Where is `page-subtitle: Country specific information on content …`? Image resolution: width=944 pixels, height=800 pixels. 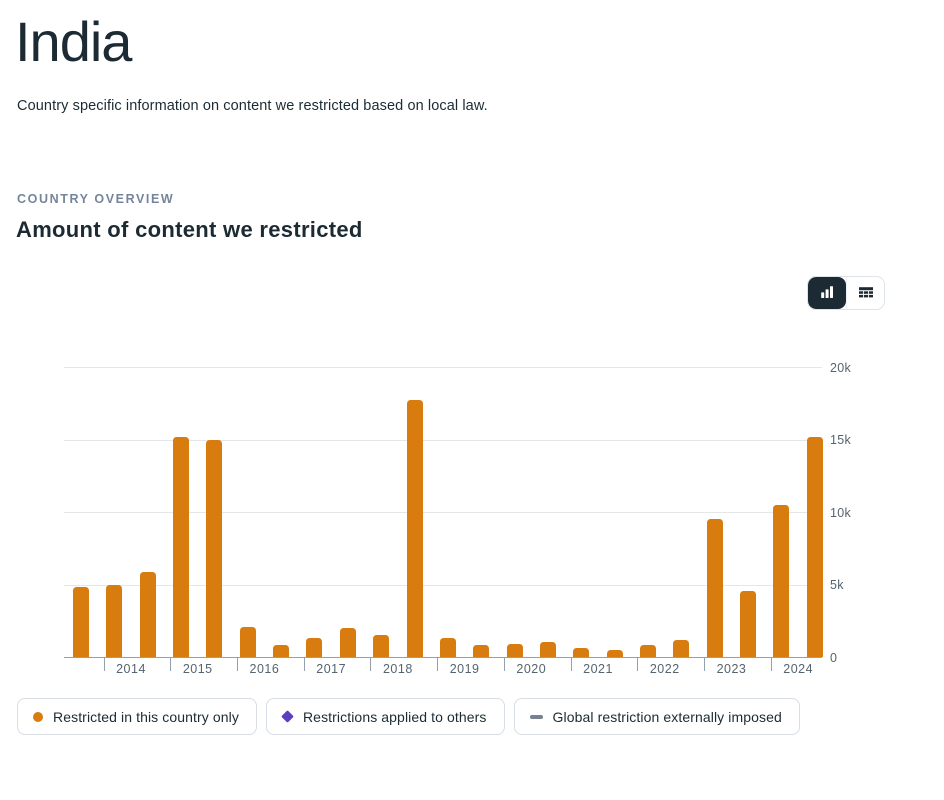 page-subtitle: Country specific information on content … is located at coordinates (252, 106).